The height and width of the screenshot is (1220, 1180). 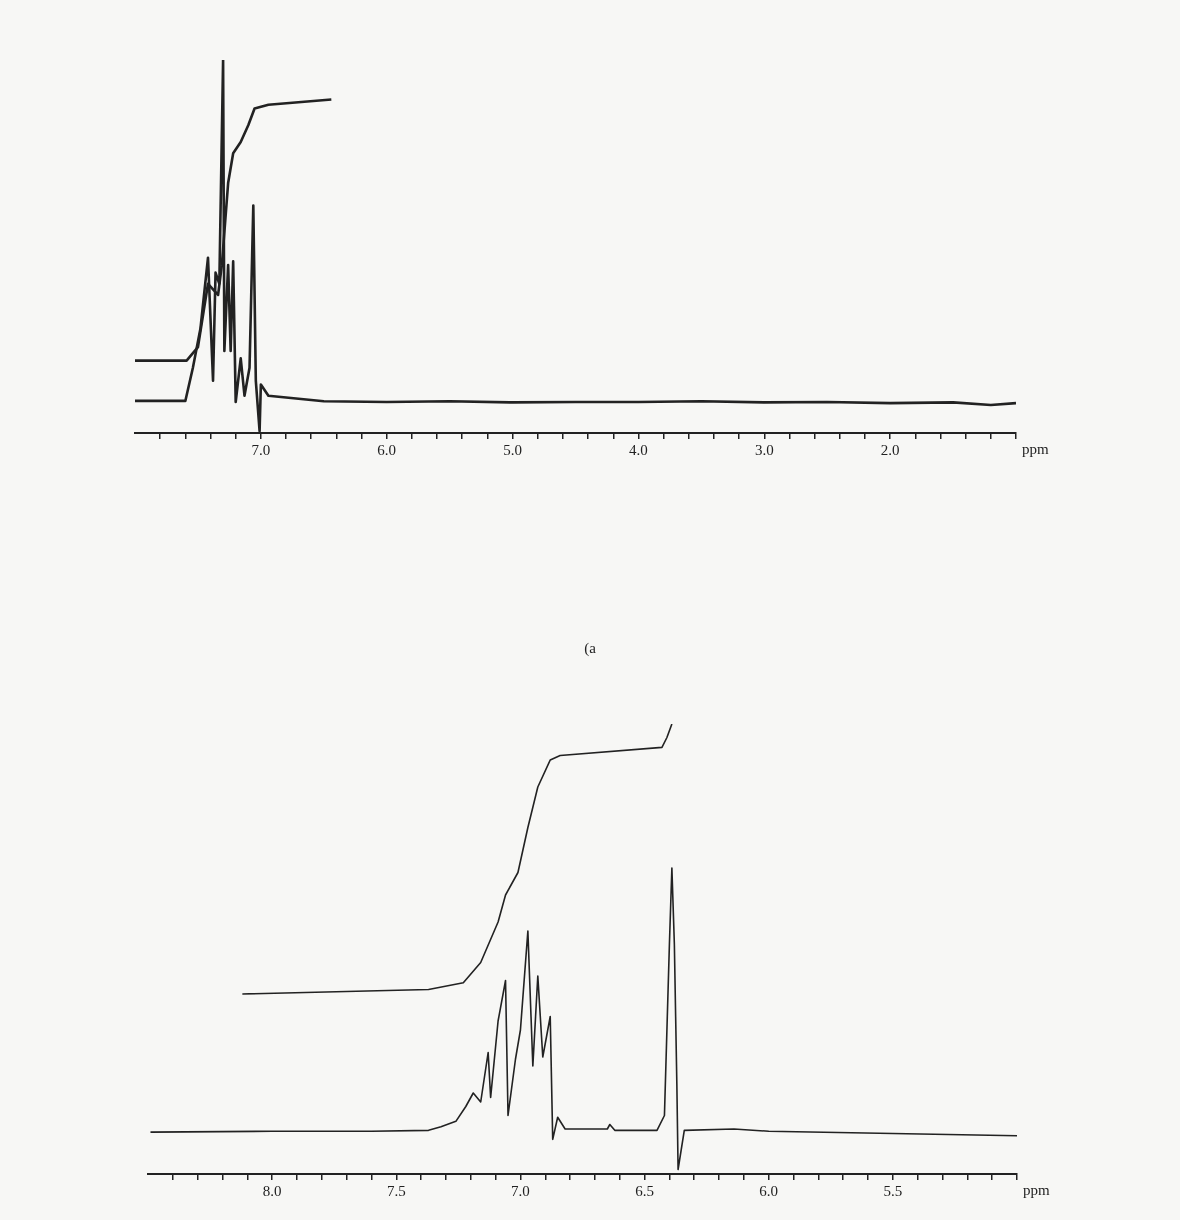 I want to click on x-tick-label: 2.0, so click(x=890, y=449).